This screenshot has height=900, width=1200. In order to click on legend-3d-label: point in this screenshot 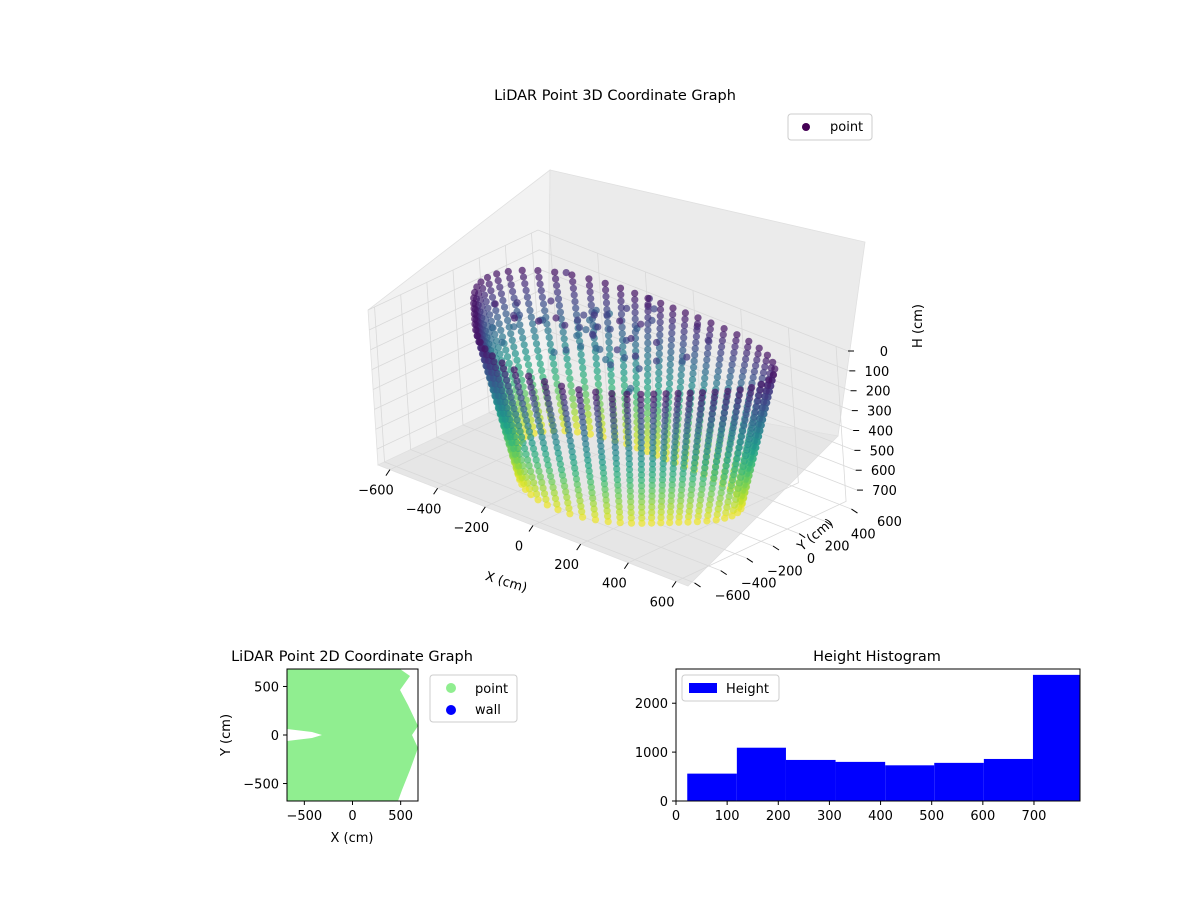, I will do `click(846, 127)`.